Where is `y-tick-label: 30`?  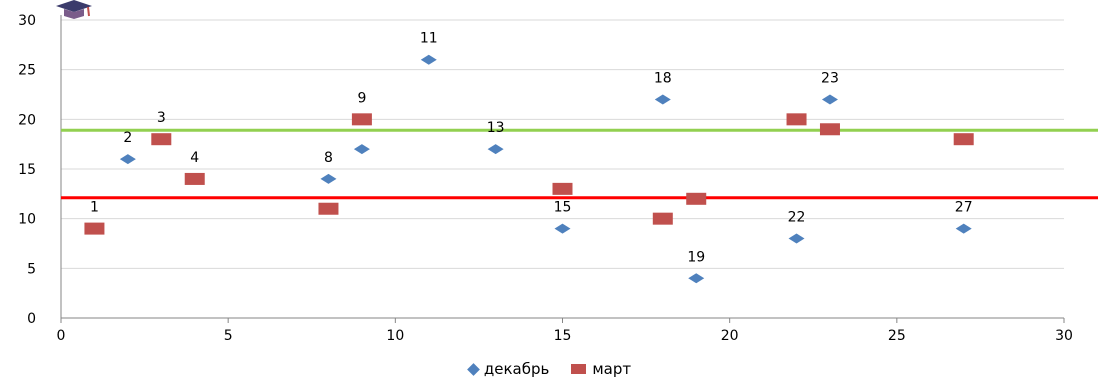 y-tick-label: 30 is located at coordinates (27, 21).